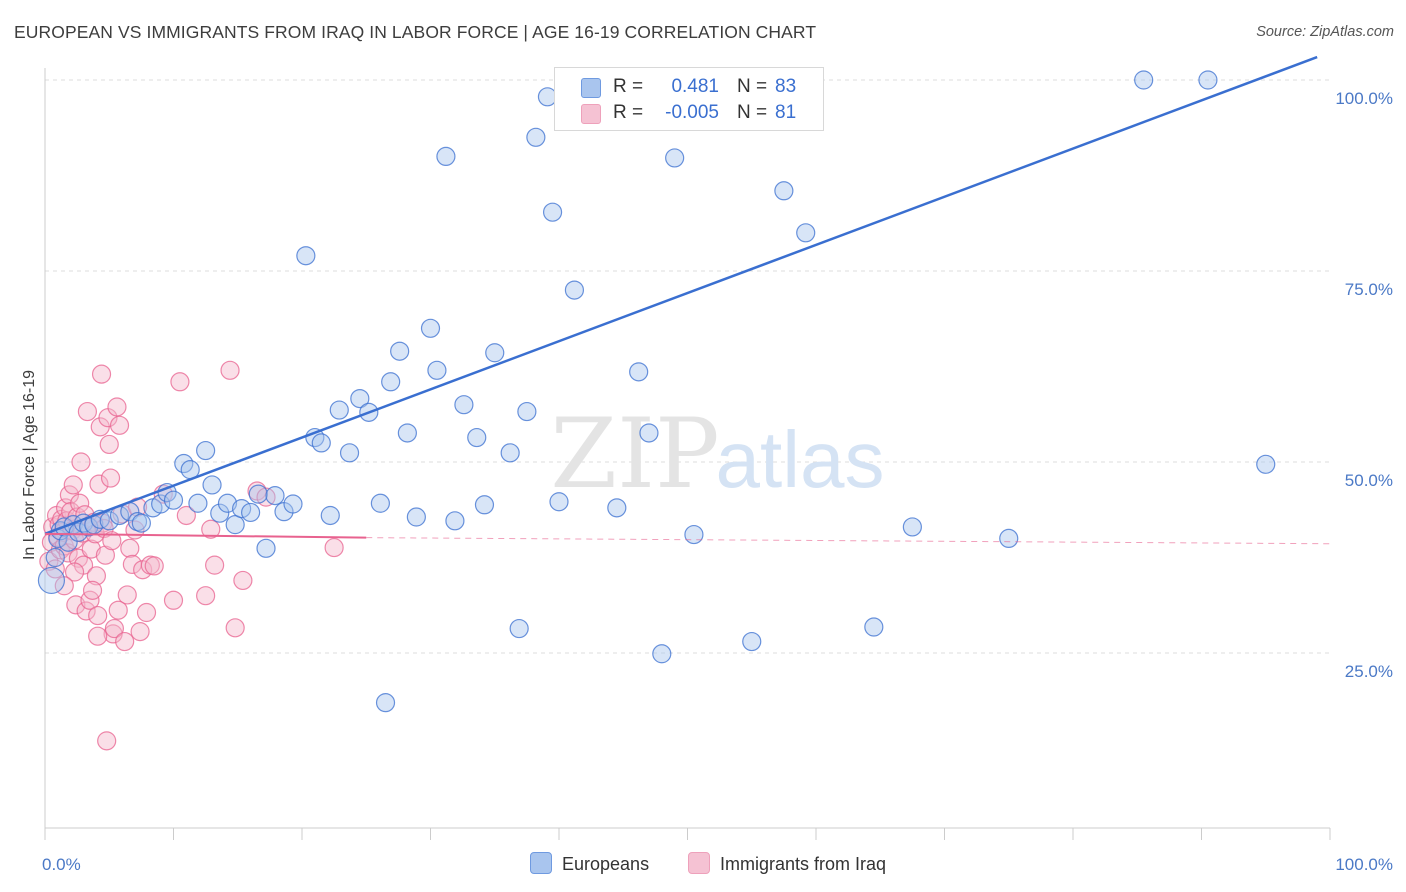 The height and width of the screenshot is (892, 1406). I want to click on watermark: ZIP atlas, so click(717, 454).